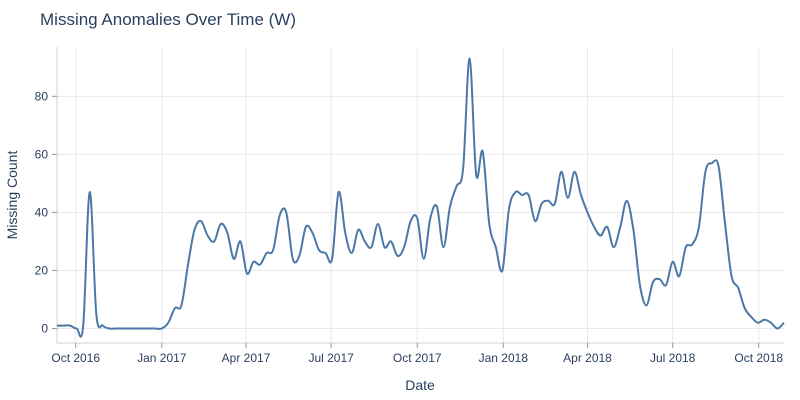 This screenshot has width=800, height=400. Describe the element at coordinates (42, 270) in the screenshot. I see `y-tick-label: 20` at that location.